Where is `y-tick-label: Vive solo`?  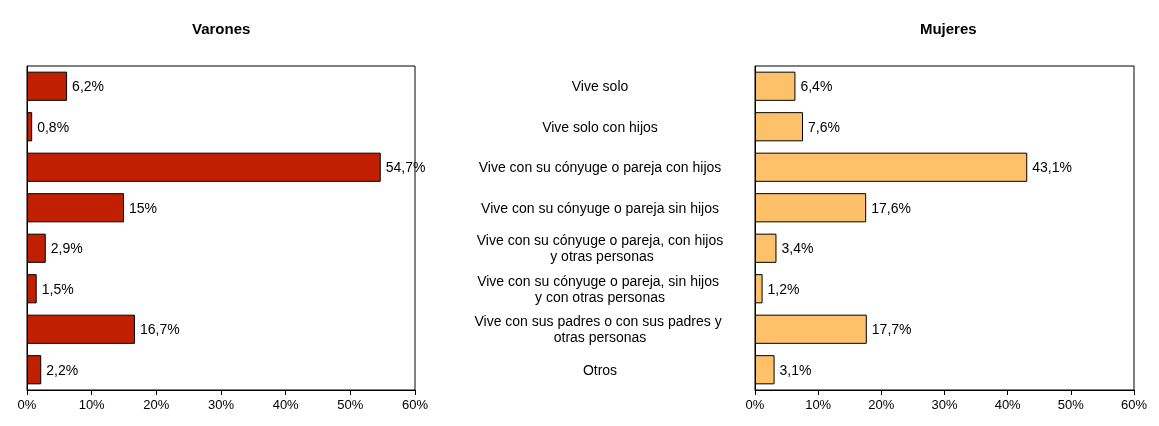
y-tick-label: Vive solo is located at coordinates (600, 86).